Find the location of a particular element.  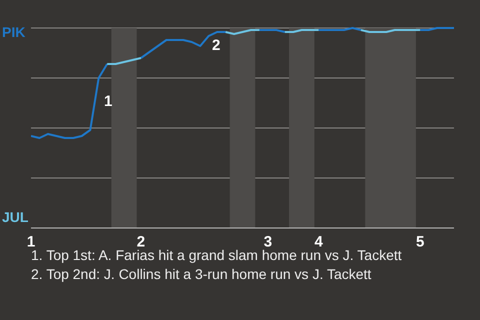

text: 2. Top 2nd: J. Collins hit a 3-run home run vs J. Tackett is located at coordinates (201, 274).